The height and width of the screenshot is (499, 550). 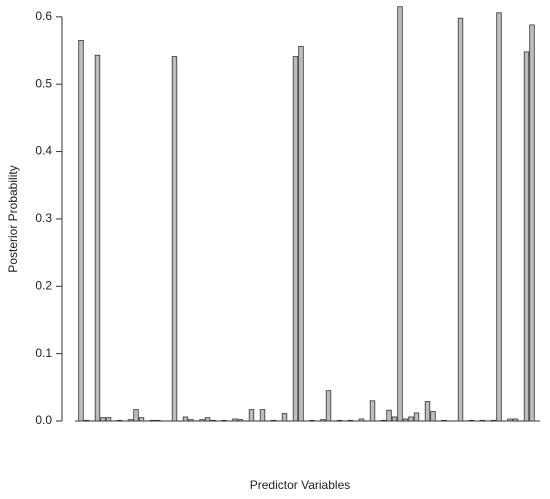 What do you see at coordinates (43, 218) in the screenshot?
I see `y-tick-label: 0.3` at bounding box center [43, 218].